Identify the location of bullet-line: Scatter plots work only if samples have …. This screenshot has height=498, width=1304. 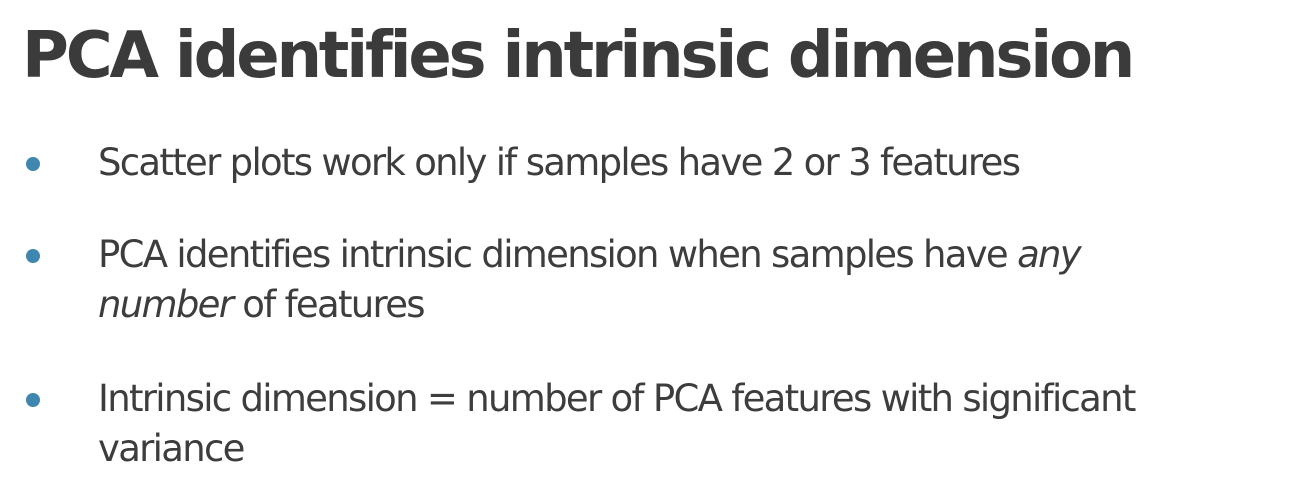
(559, 162).